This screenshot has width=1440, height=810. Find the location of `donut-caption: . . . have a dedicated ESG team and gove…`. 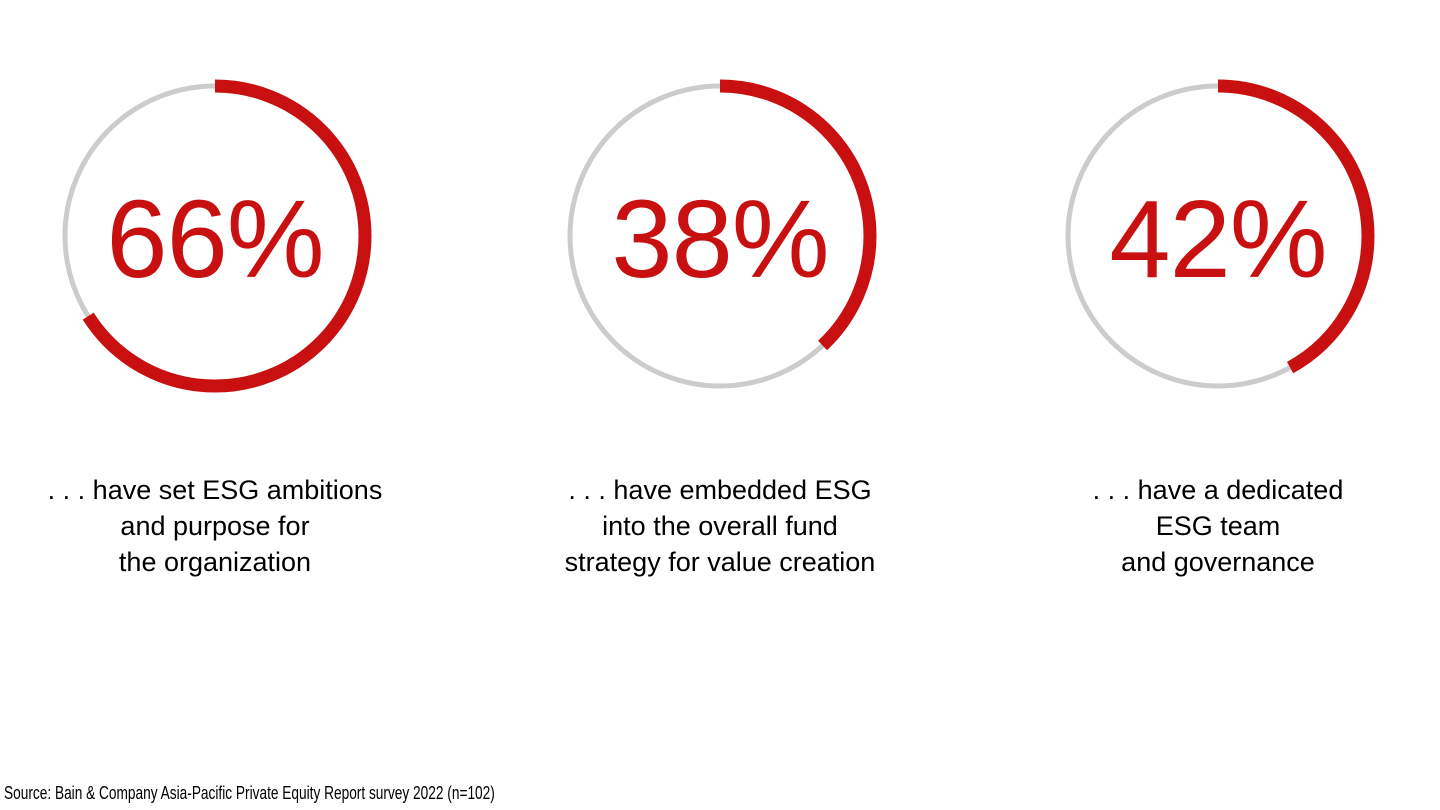

donut-caption: . . . have a dedicated ESG team and gove… is located at coordinates (1218, 526).